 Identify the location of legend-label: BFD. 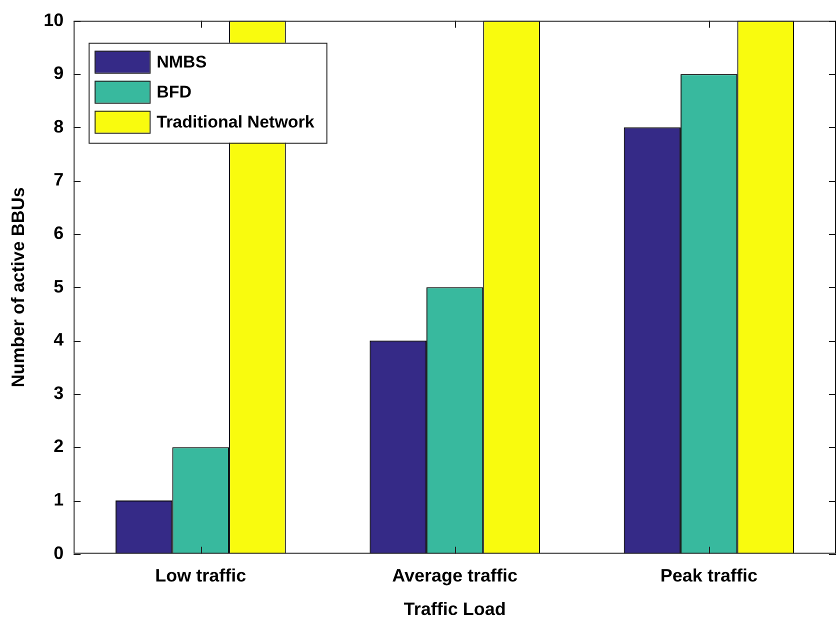
(174, 92).